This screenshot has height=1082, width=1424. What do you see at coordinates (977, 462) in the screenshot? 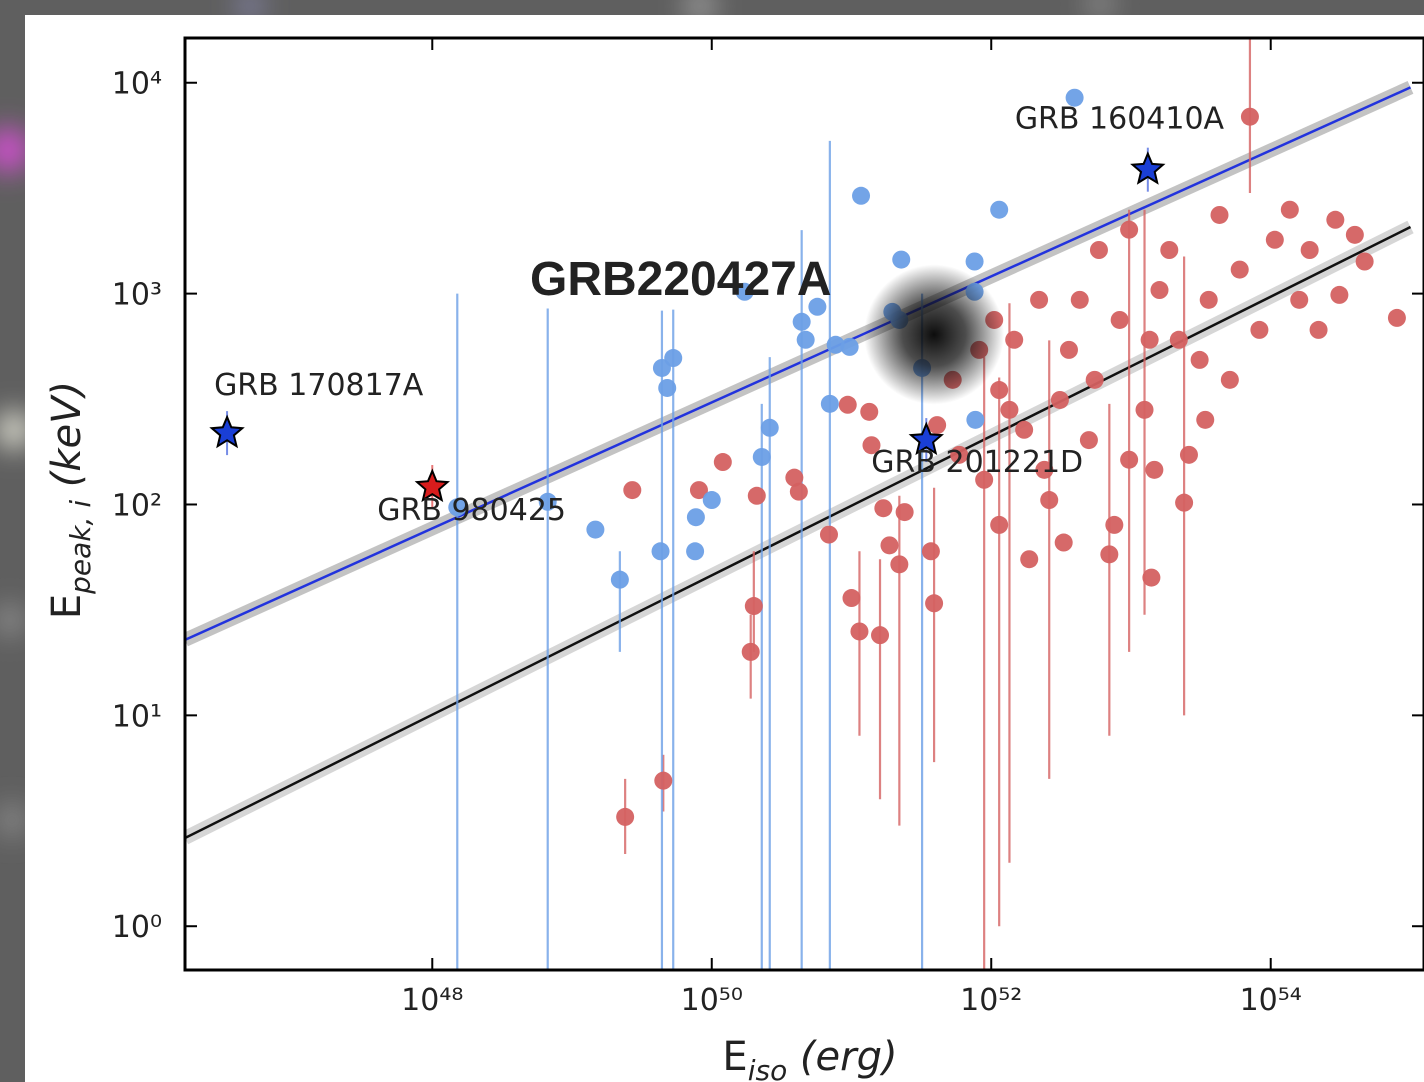
I see `star-label: GRB 201221D` at bounding box center [977, 462].